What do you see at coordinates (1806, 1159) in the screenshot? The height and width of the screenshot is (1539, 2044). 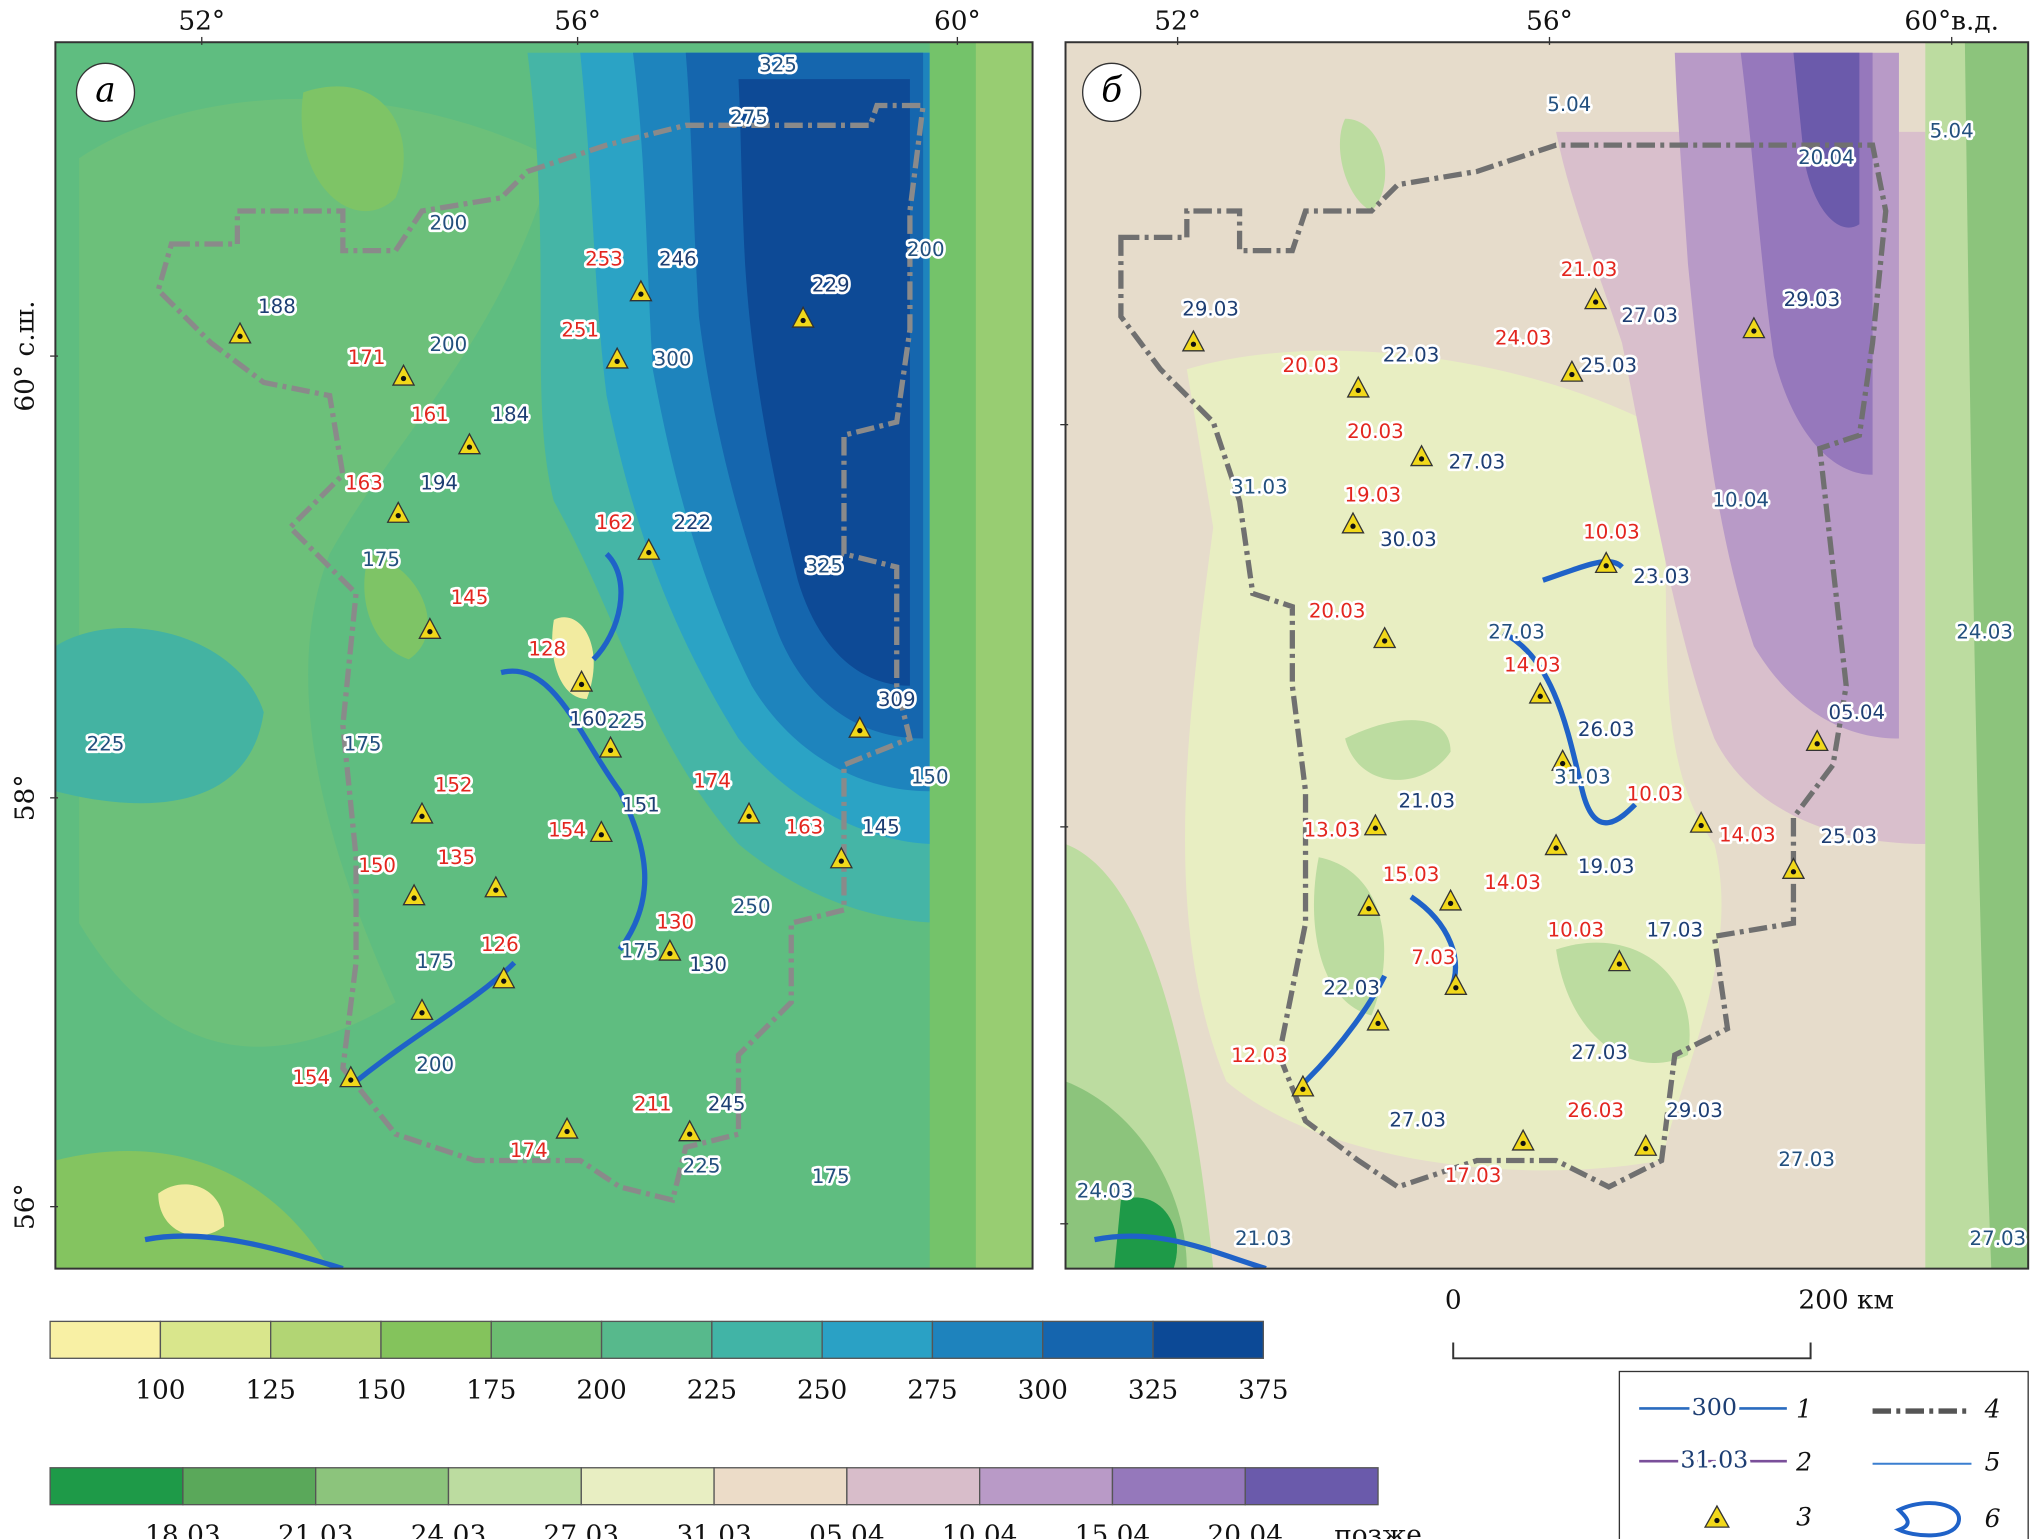 I see `contour-label: 27.03` at bounding box center [1806, 1159].